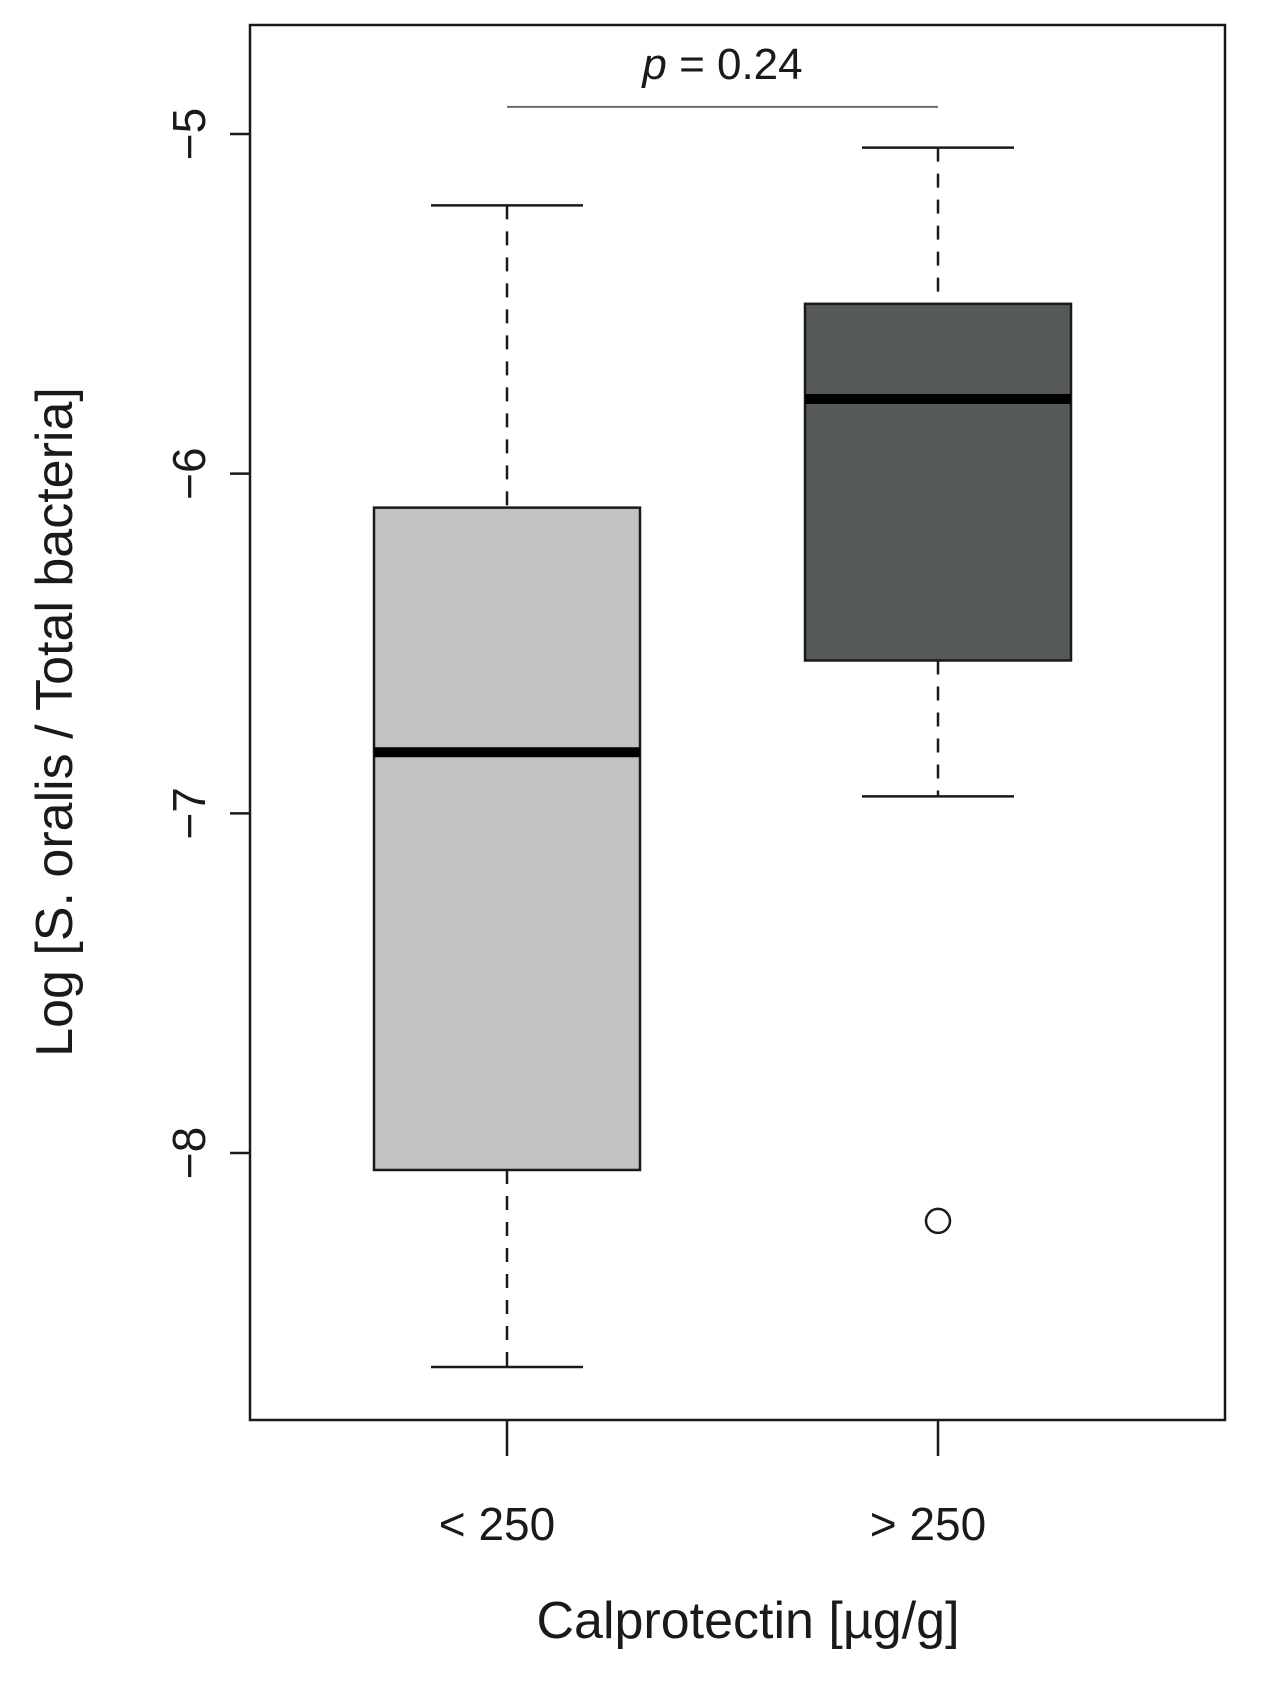 The width and height of the screenshot is (1280, 1702). Describe the element at coordinates (938, 1221) in the screenshot. I see `outlier-point` at that location.